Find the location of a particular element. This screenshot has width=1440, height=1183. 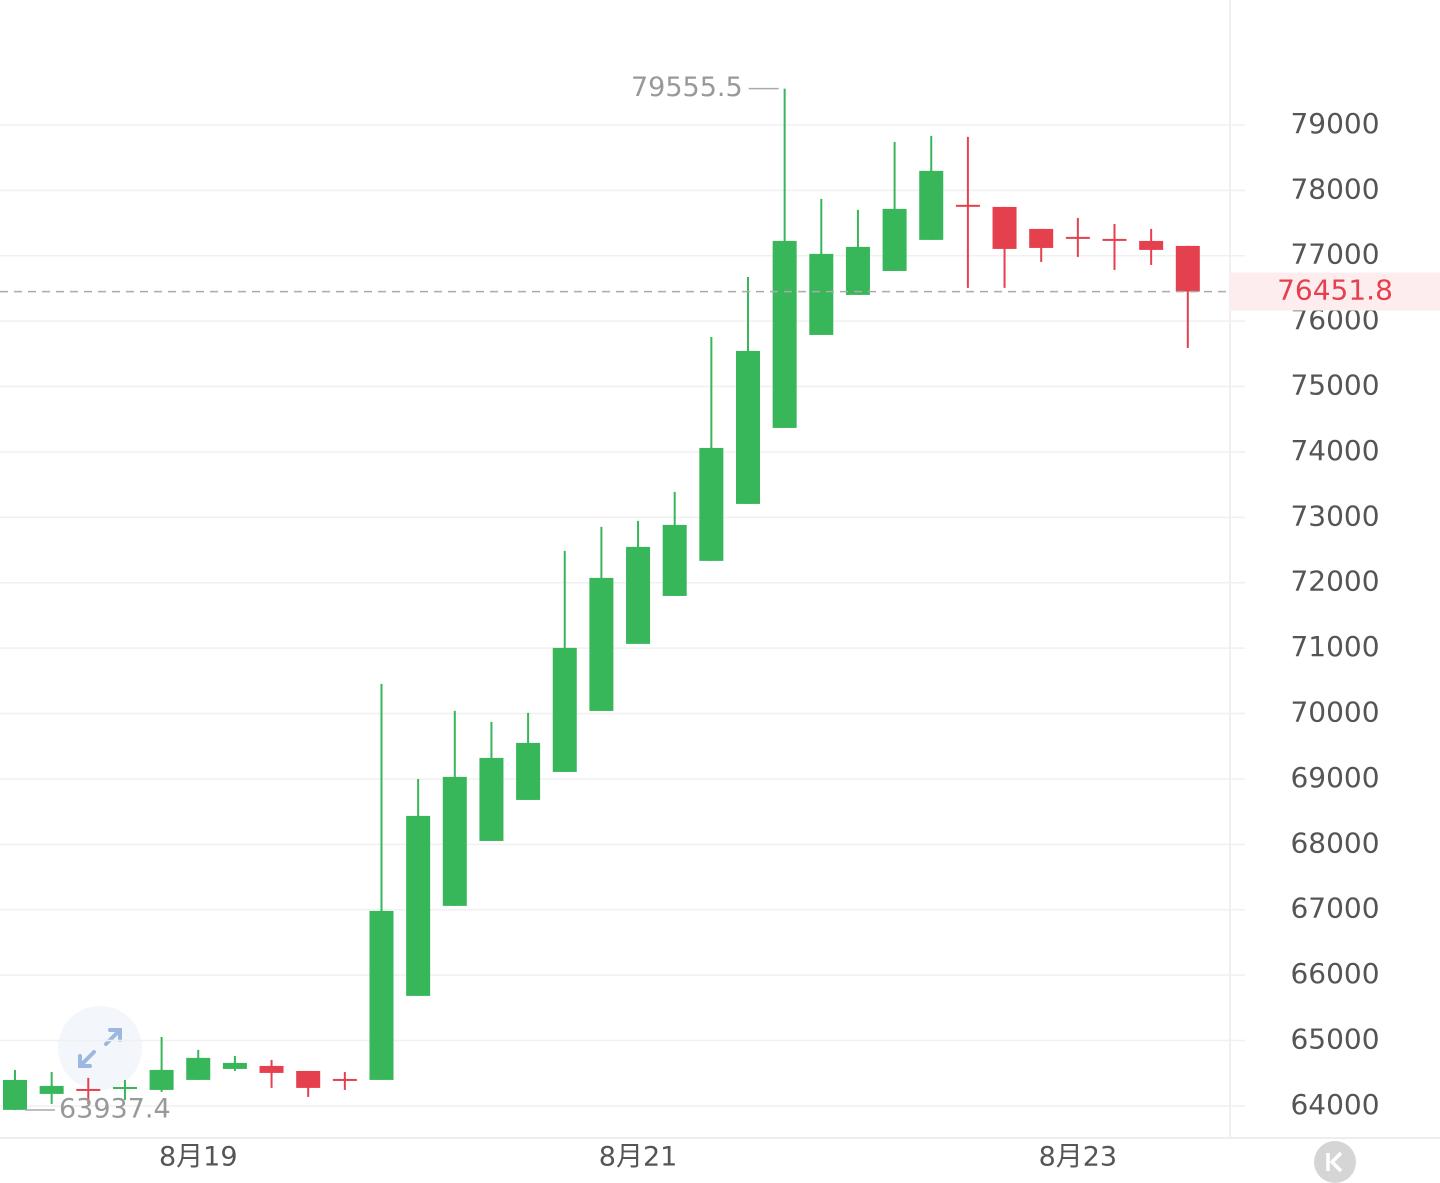

y-tick-label: 75000 is located at coordinates (1334, 385).